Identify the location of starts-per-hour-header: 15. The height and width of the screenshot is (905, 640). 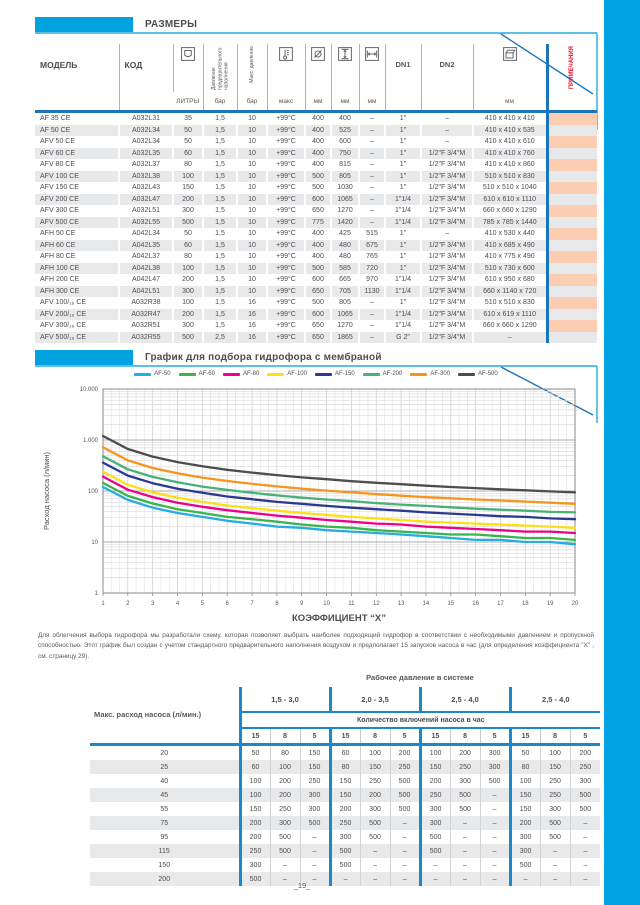
(434, 737).